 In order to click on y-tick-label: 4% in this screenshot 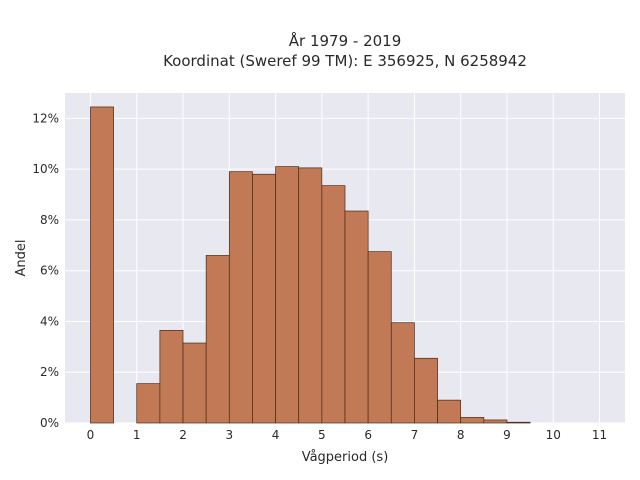, I will do `click(49, 321)`.